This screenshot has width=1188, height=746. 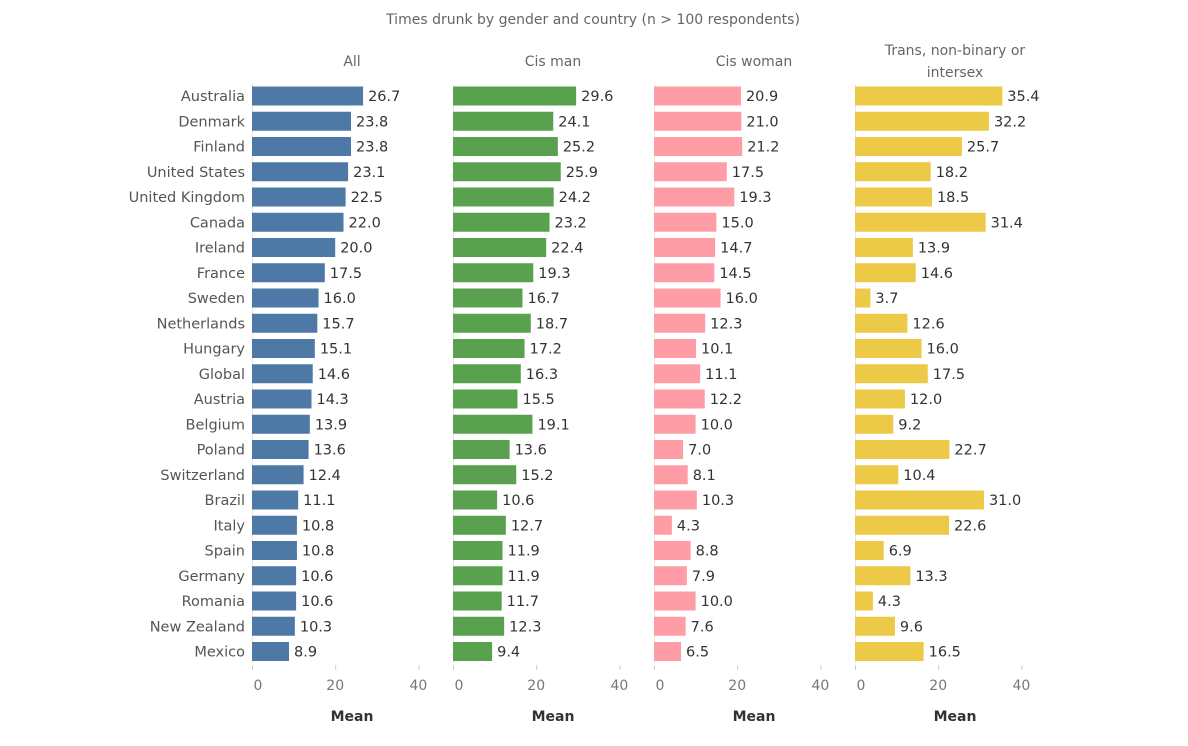 I want to click on category-label: Hungary, so click(x=214, y=350).